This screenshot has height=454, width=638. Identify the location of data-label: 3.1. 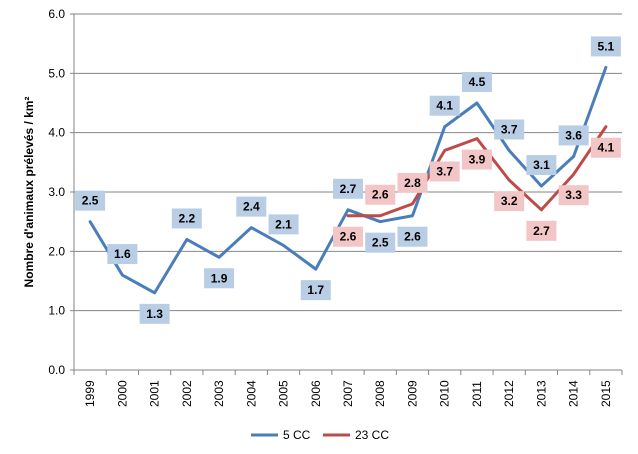
(541, 165).